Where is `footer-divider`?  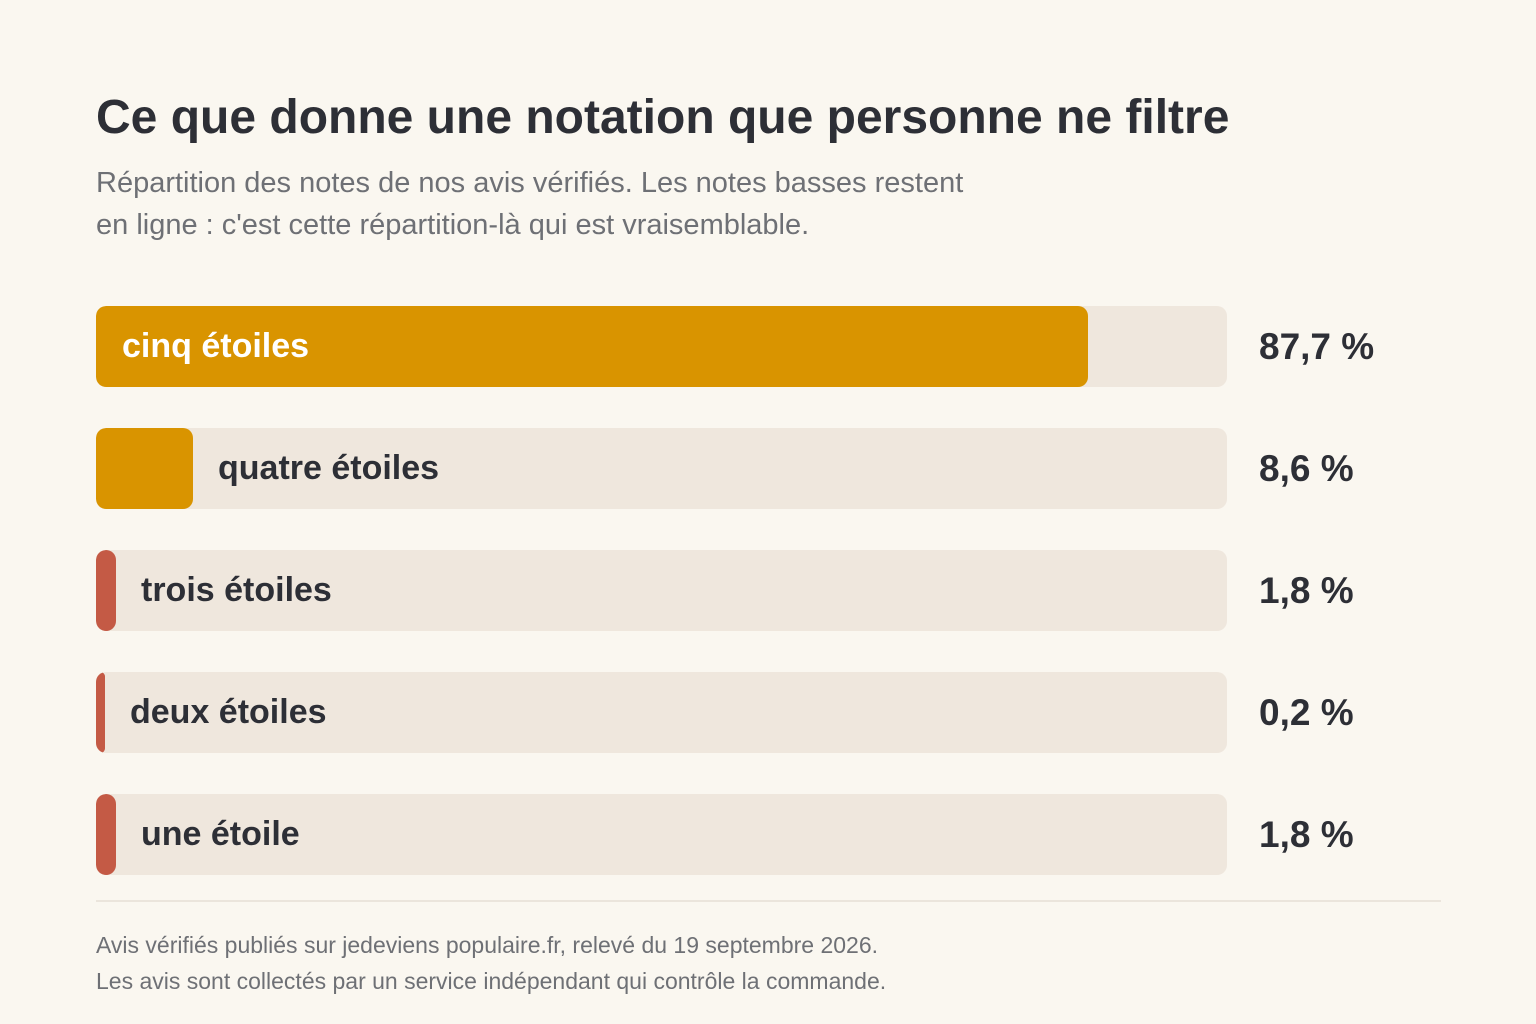 footer-divider is located at coordinates (768, 901).